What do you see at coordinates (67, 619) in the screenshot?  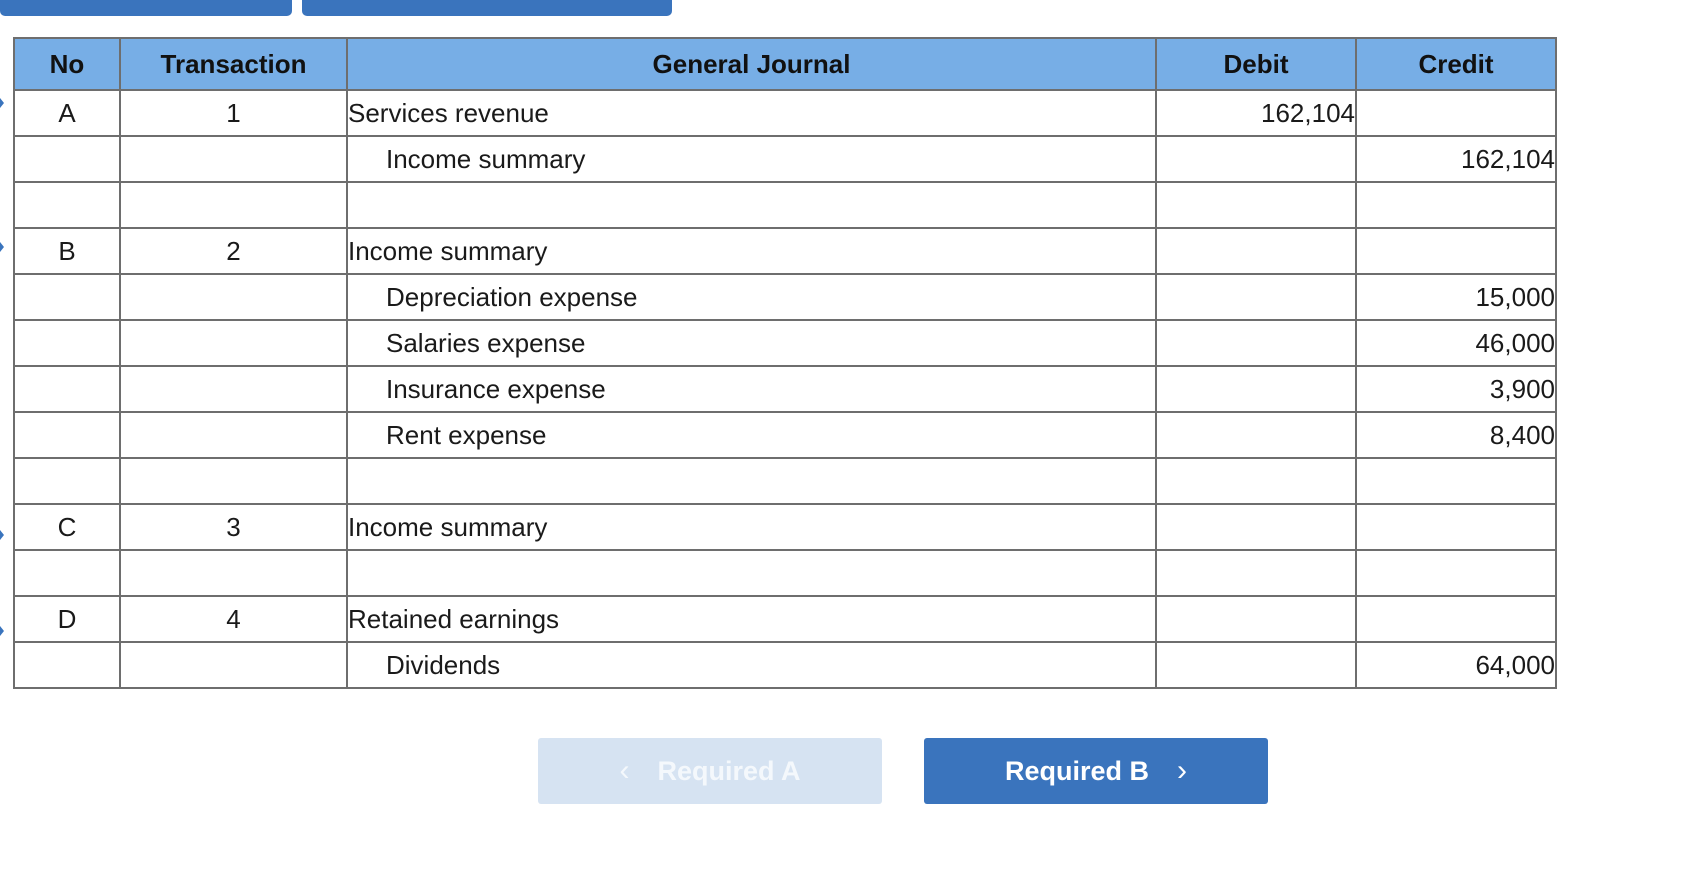 I see `cell-no: D` at bounding box center [67, 619].